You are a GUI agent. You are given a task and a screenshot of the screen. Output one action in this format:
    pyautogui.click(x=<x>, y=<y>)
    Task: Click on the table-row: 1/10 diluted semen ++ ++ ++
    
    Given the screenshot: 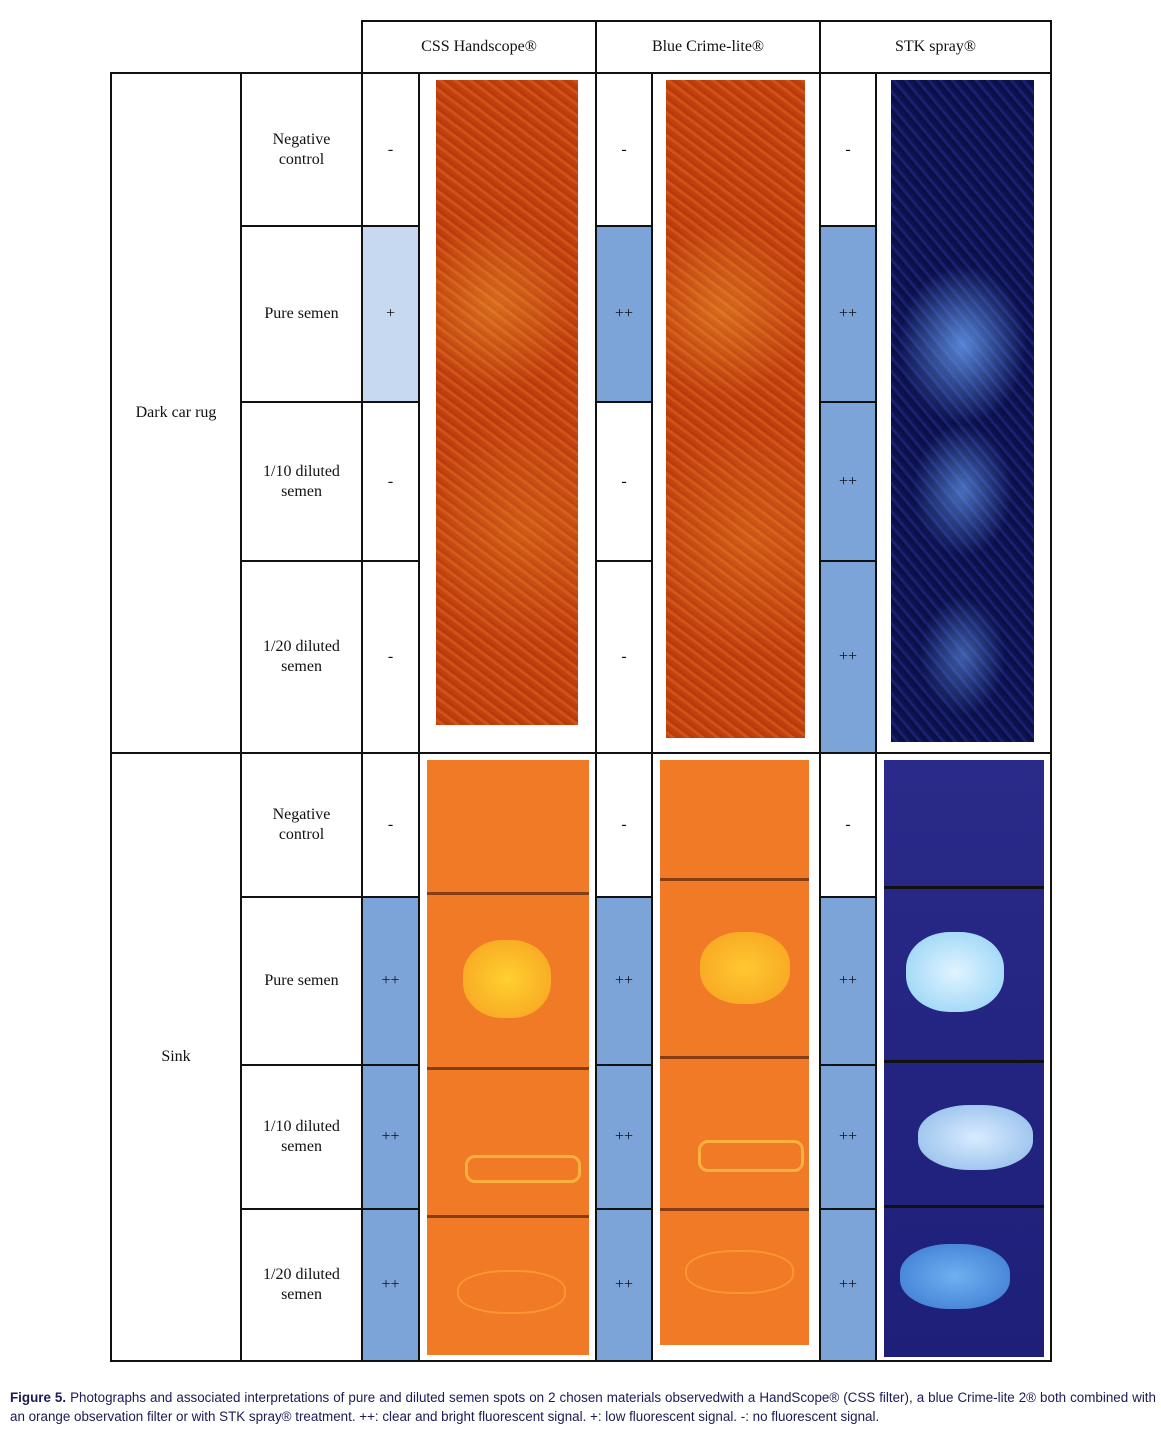 What is the action you would take?
    pyautogui.click(x=581, y=1137)
    